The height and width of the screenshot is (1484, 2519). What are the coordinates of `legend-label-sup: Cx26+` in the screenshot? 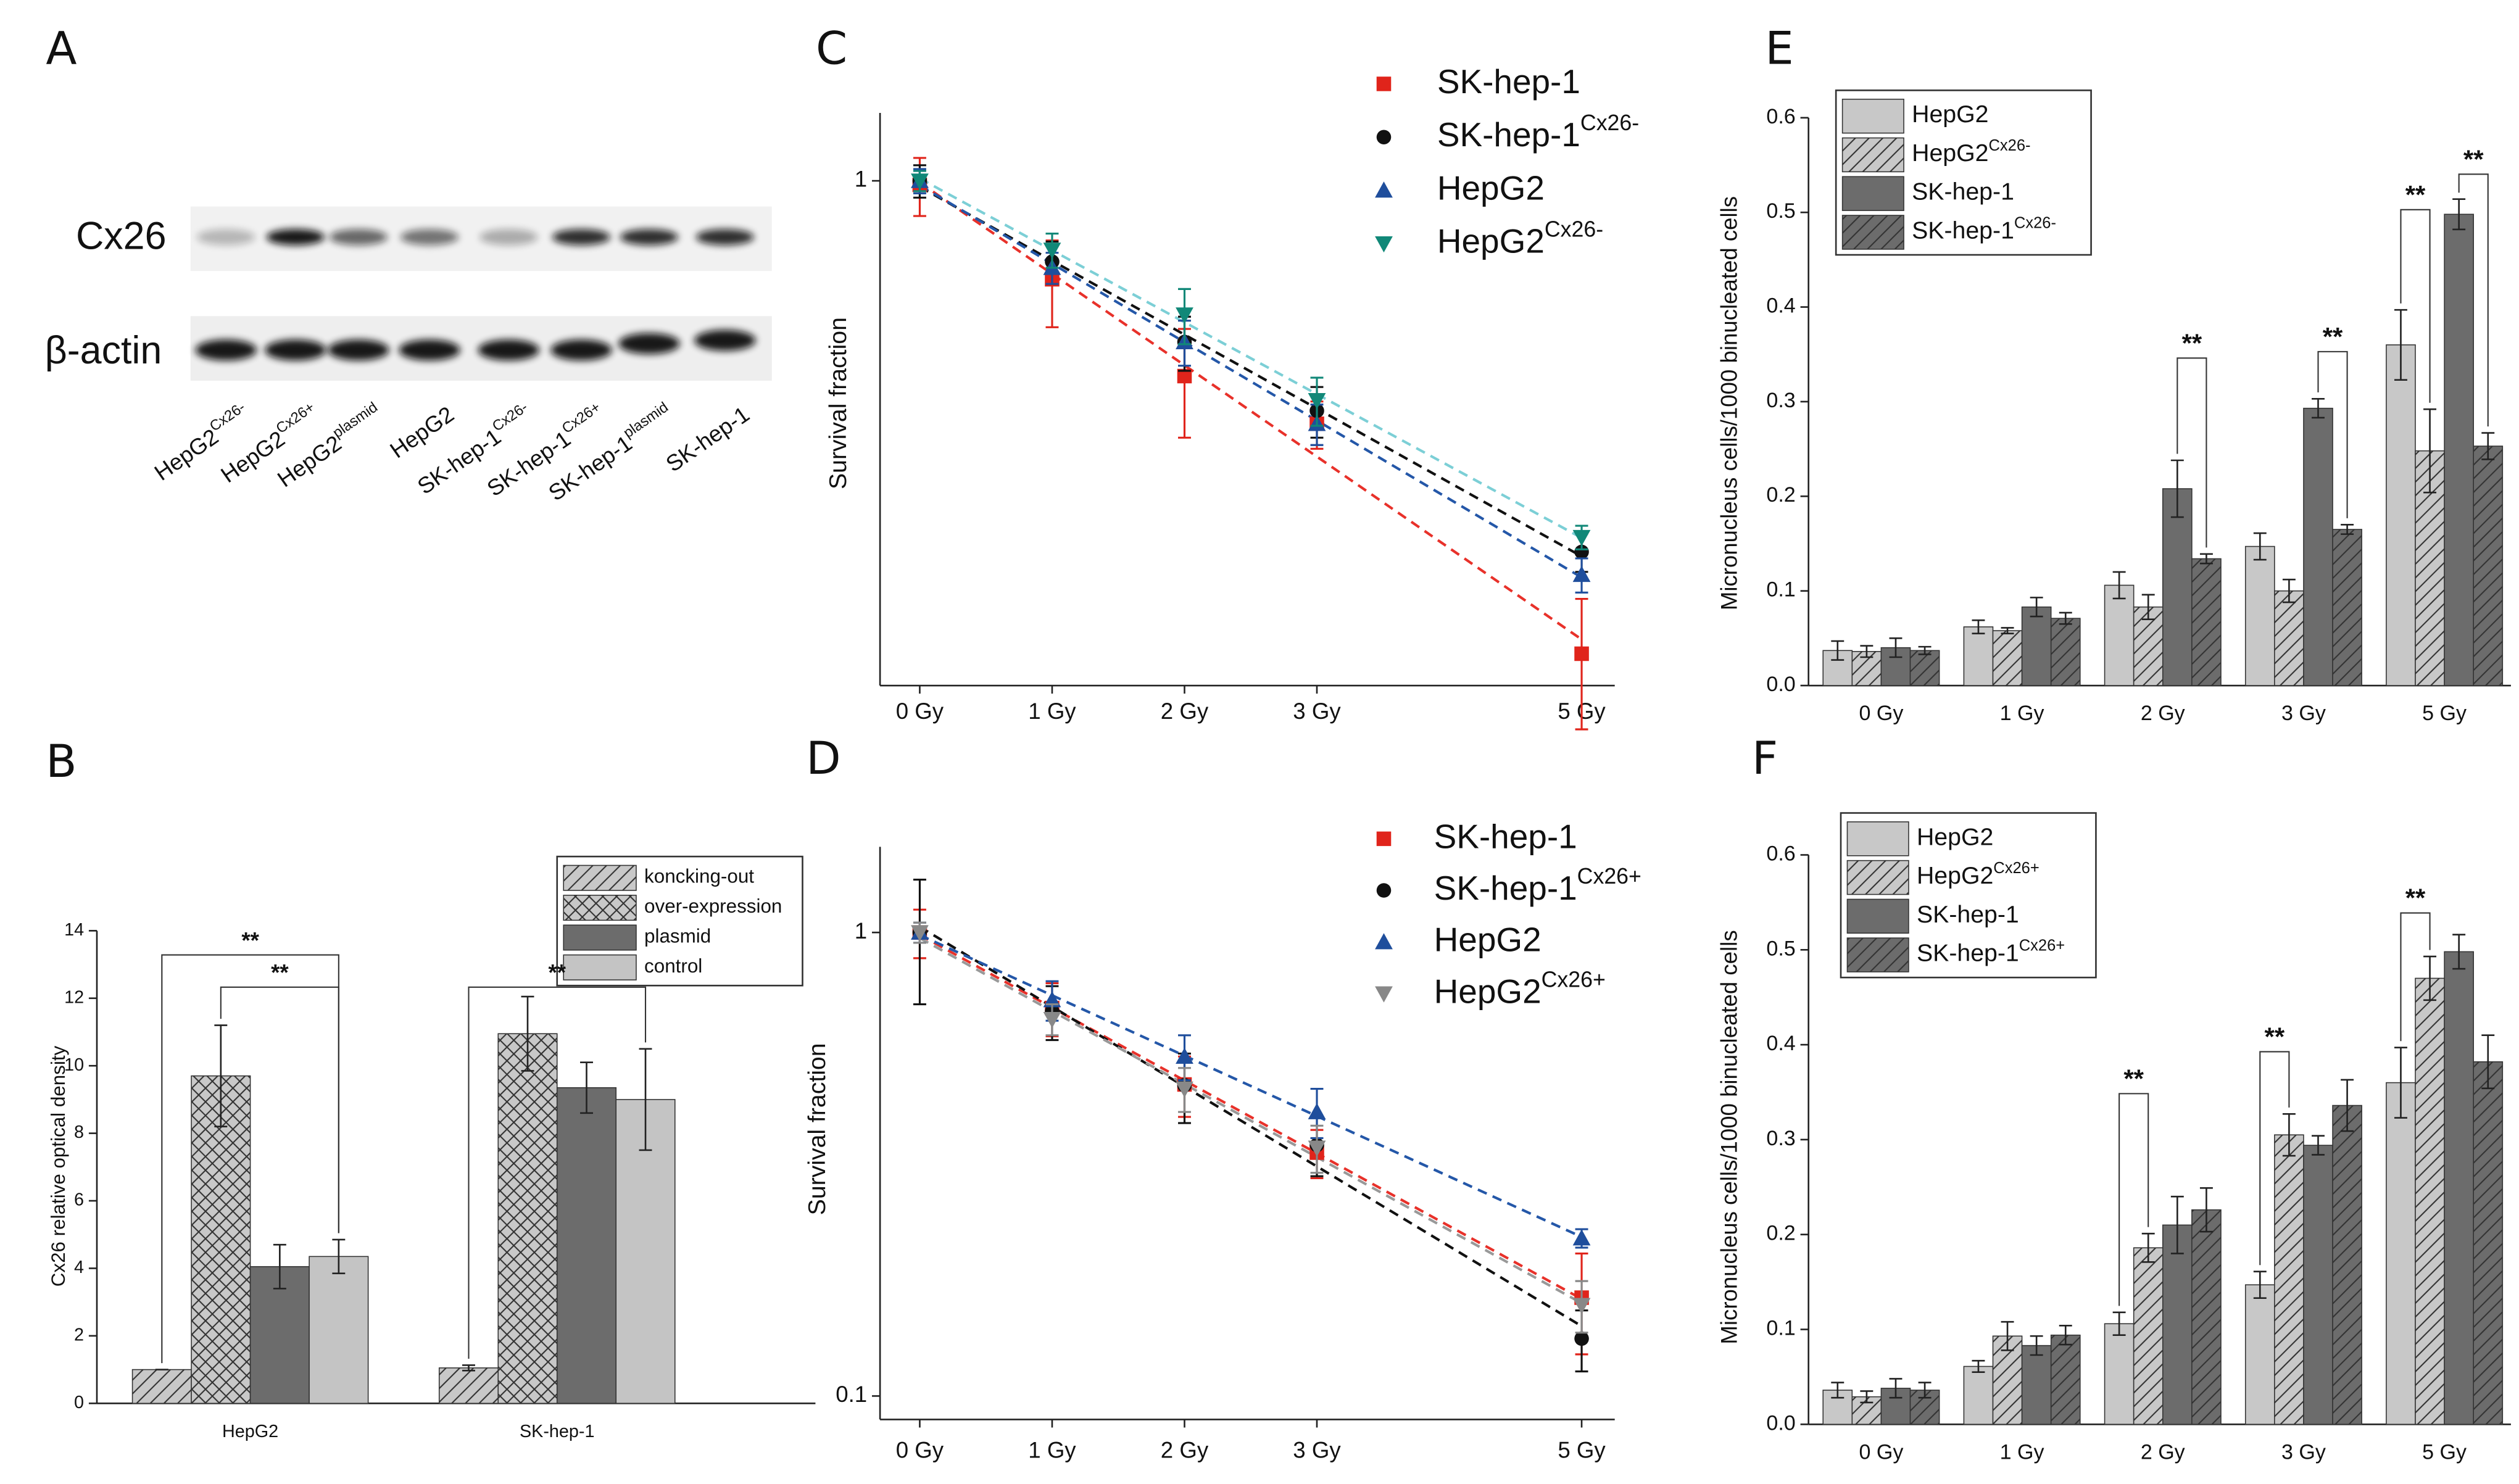 It's located at (1609, 877).